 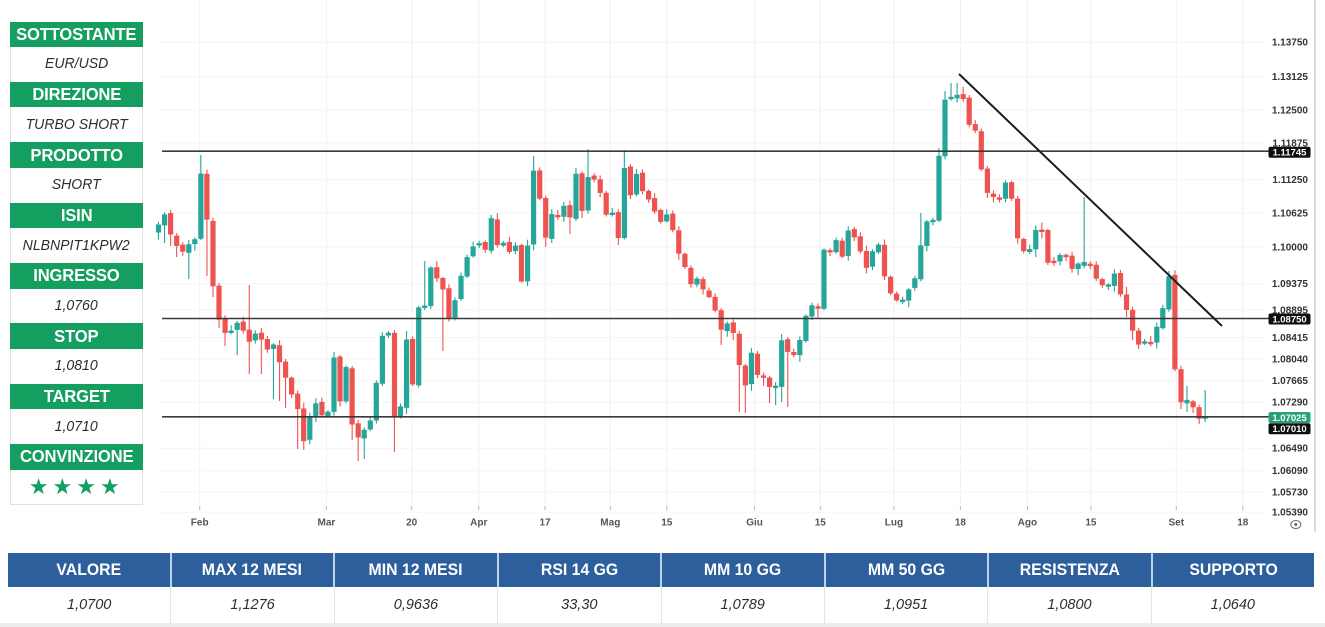 What do you see at coordinates (1290, 360) in the screenshot?
I see `svg-text: 1.08040` at bounding box center [1290, 360].